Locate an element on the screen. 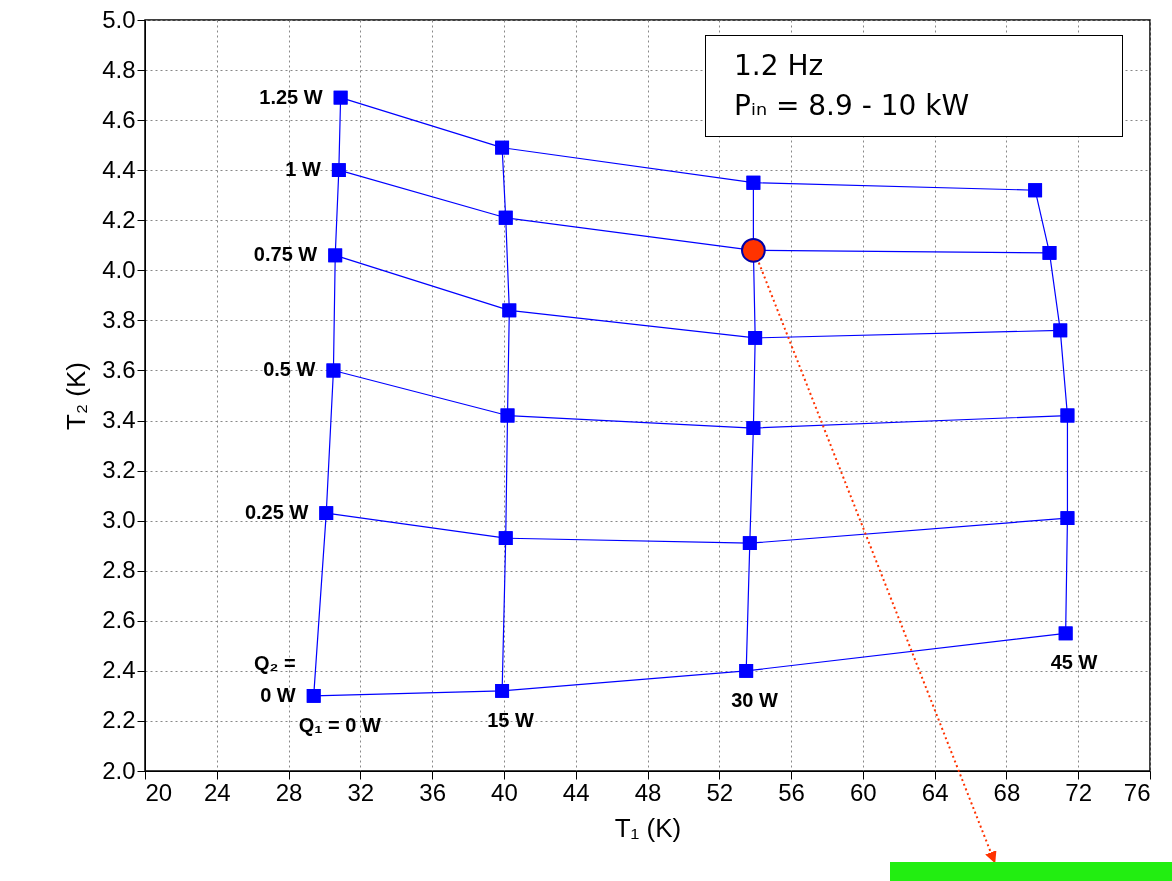 Image resolution: width=1172 pixels, height=881 pixels. x-tick-label: 32 is located at coordinates (361, 792).